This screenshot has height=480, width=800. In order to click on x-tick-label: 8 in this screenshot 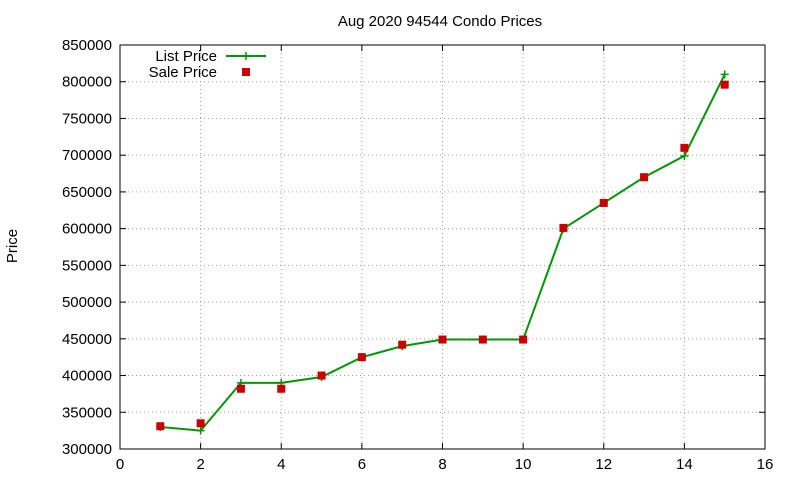, I will do `click(442, 464)`.